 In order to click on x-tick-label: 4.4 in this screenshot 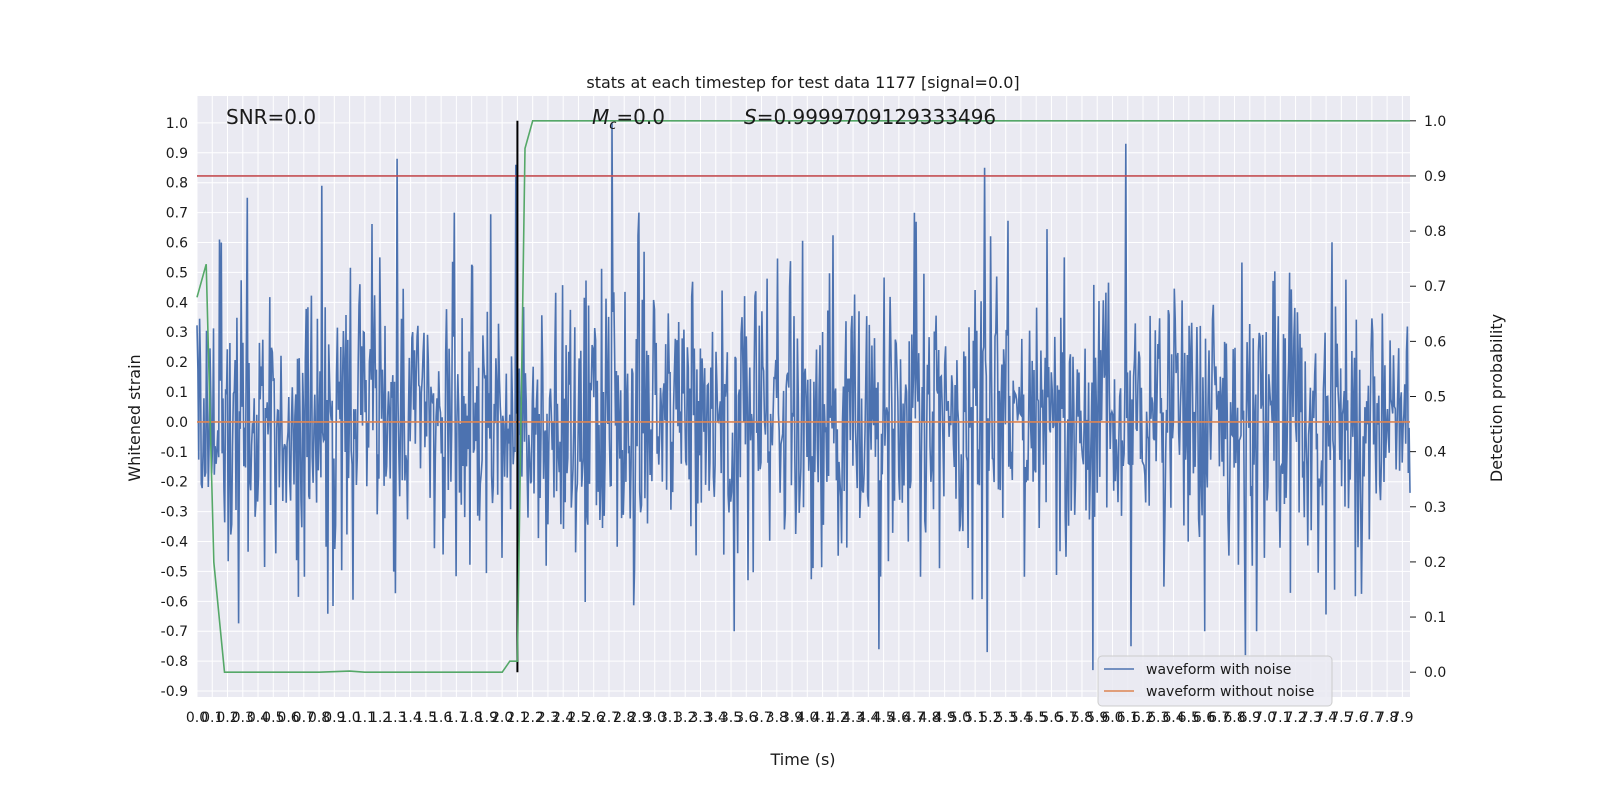, I will do `click(868, 718)`.